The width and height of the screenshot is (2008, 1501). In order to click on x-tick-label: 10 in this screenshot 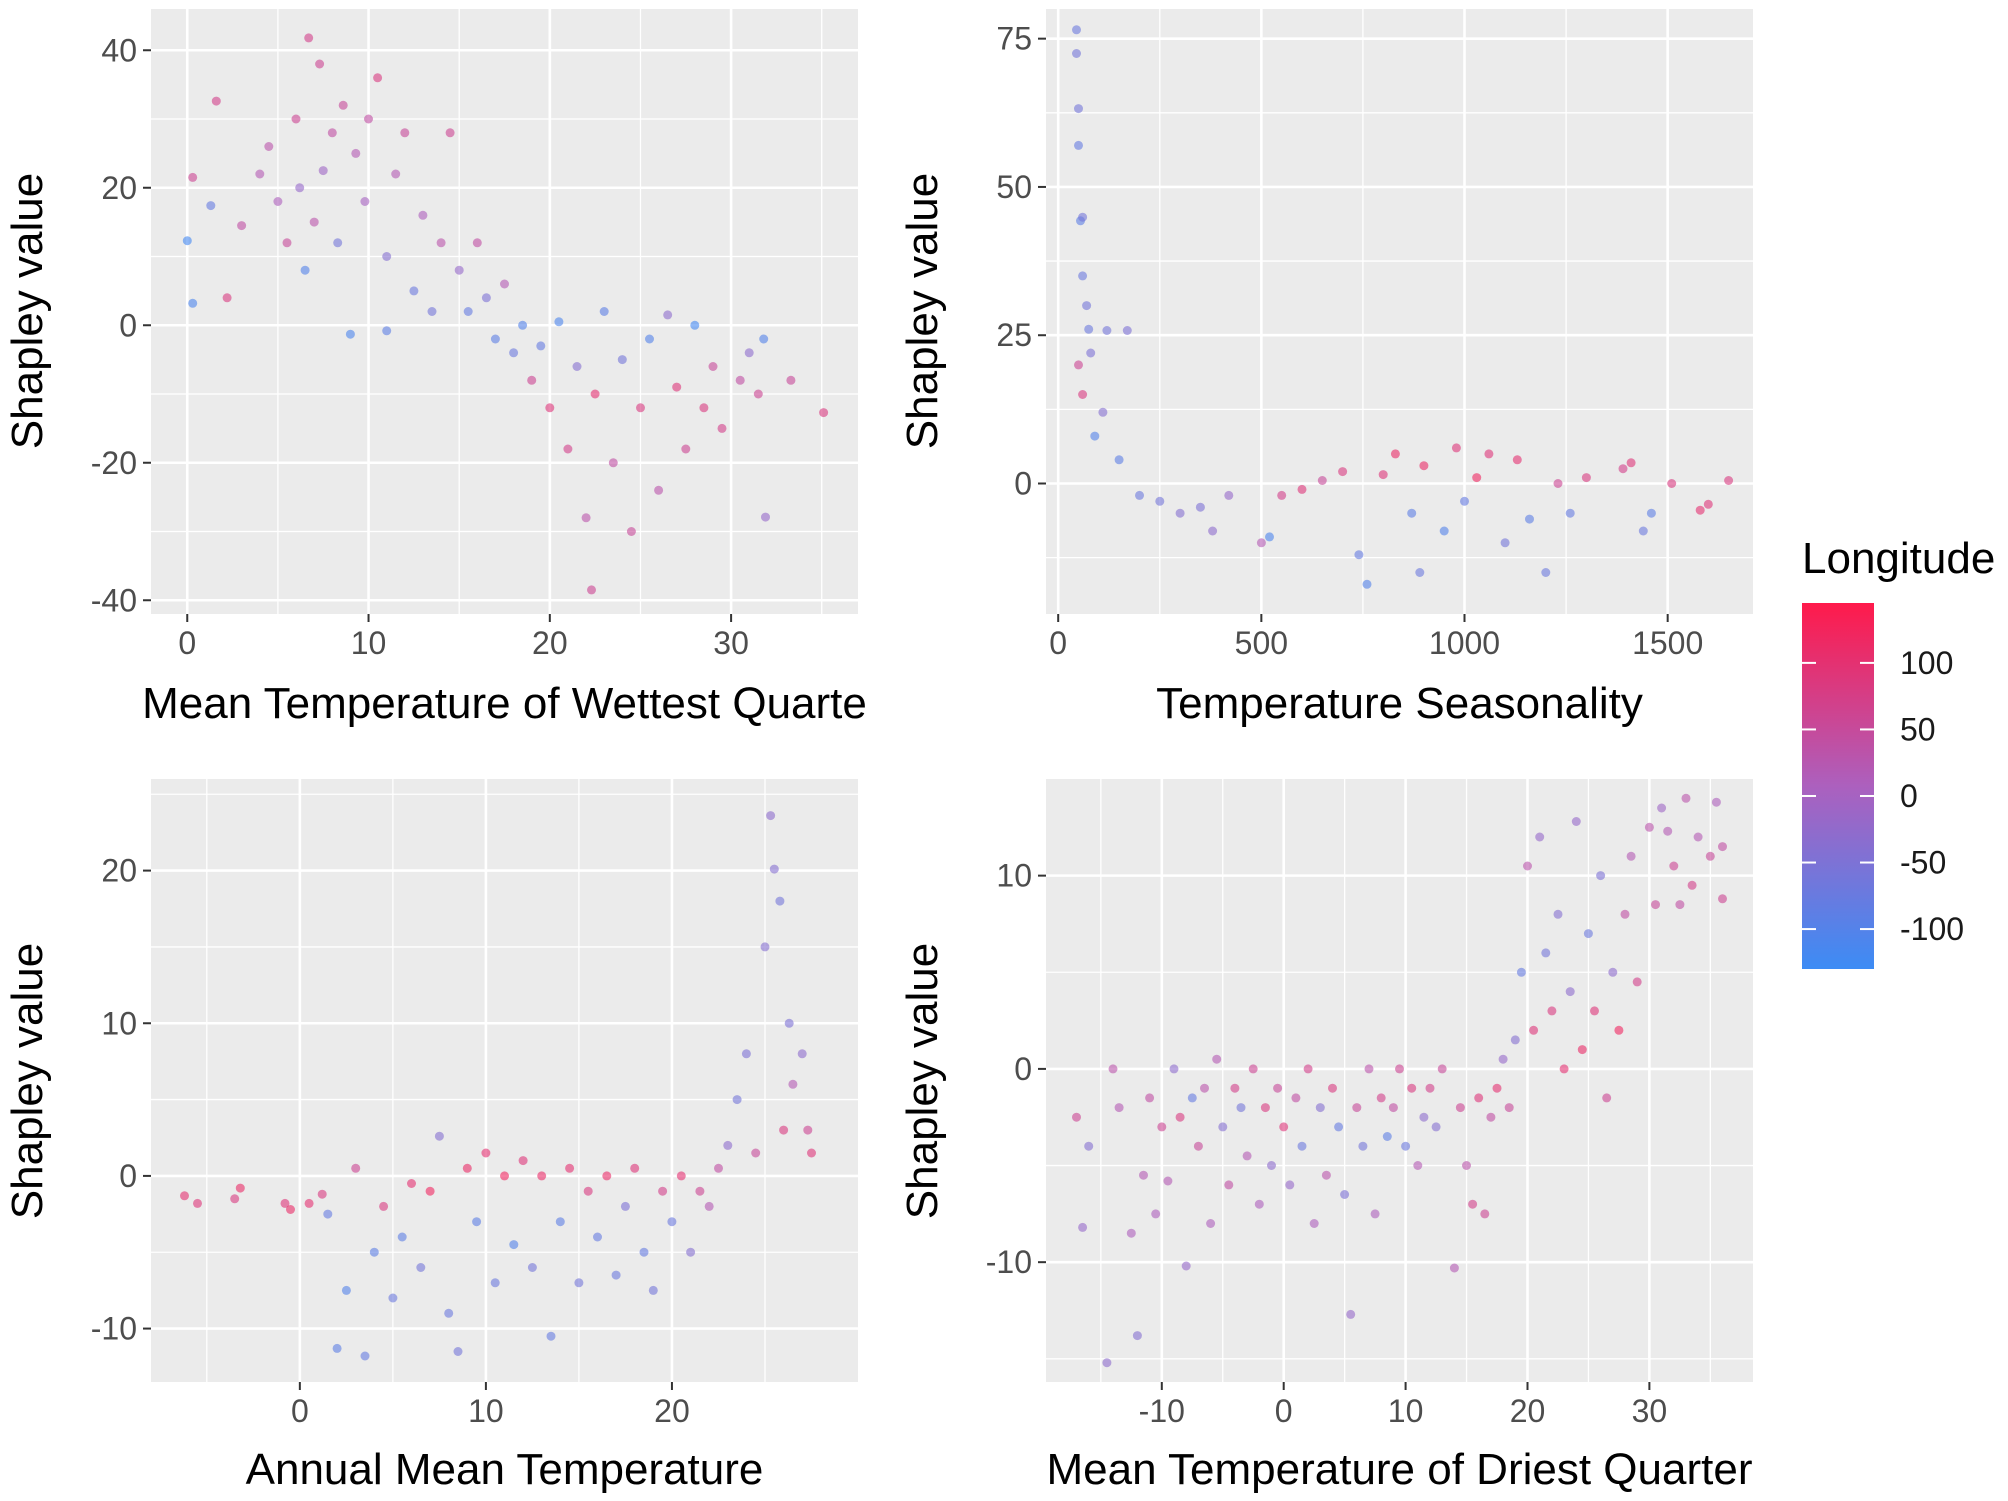, I will do `click(486, 1411)`.